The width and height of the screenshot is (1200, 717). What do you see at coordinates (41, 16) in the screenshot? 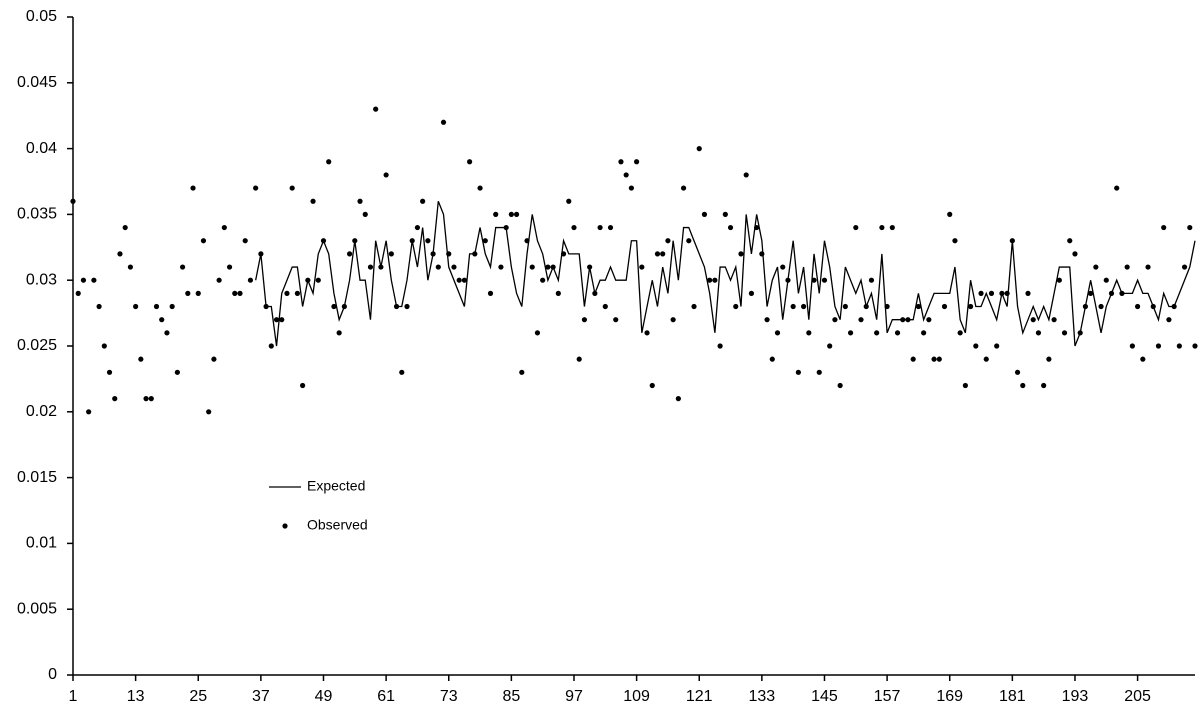
I see `y-tick-label: 0.05` at bounding box center [41, 16].